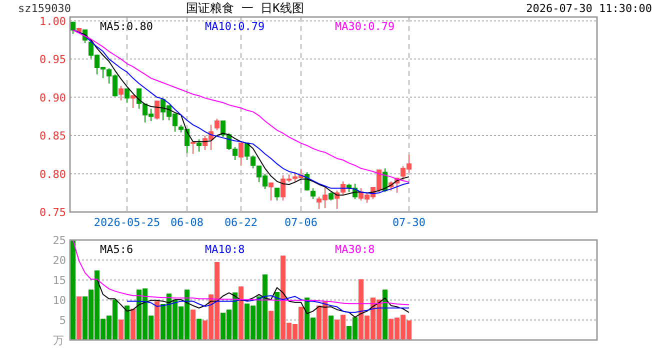 The image size is (660, 360). I want to click on y-tick-label: 15, so click(59, 280).